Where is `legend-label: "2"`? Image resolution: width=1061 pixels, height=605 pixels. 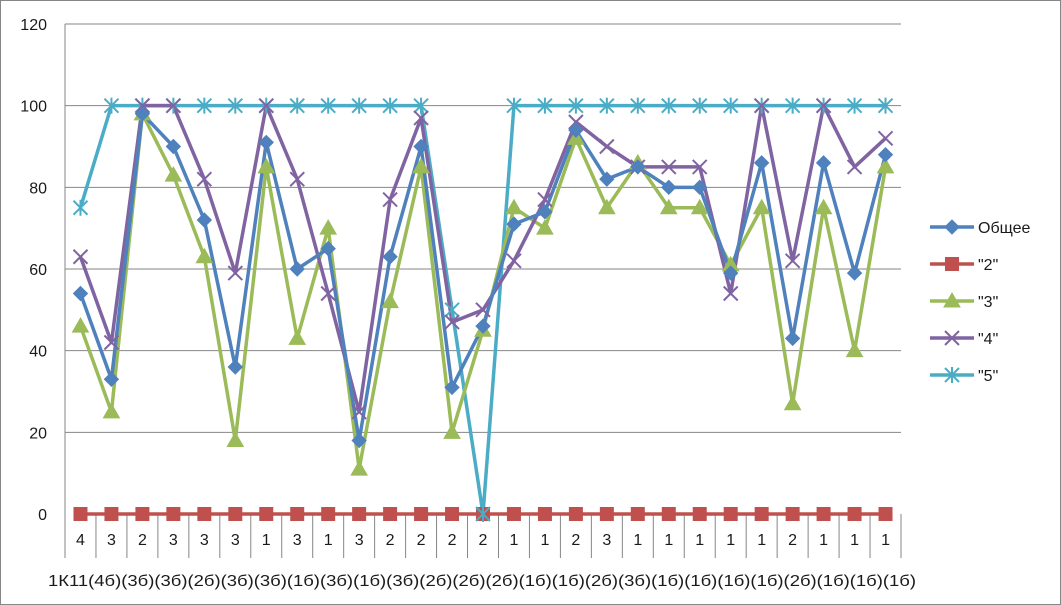 legend-label: "2" is located at coordinates (988, 265).